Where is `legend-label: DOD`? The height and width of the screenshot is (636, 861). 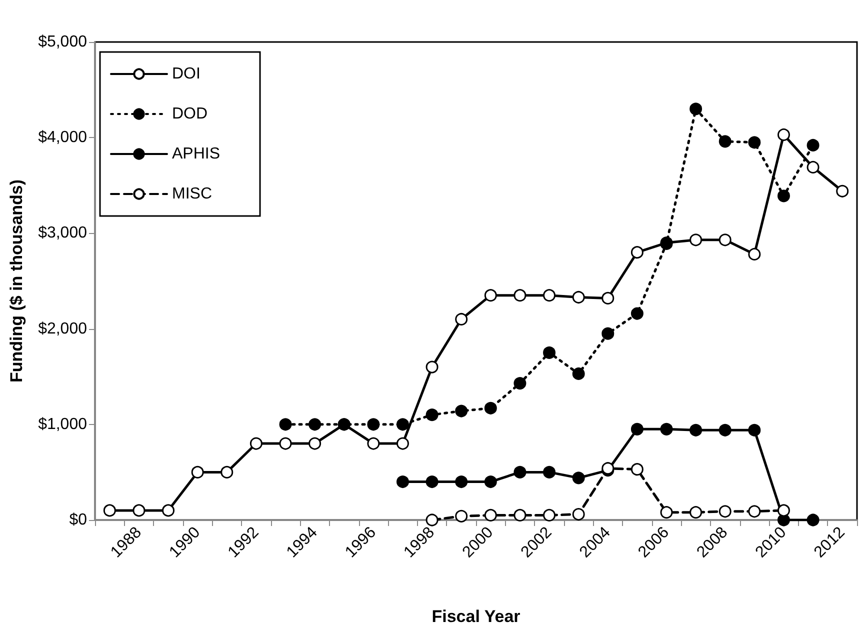
legend-label: DOD is located at coordinates (190, 114).